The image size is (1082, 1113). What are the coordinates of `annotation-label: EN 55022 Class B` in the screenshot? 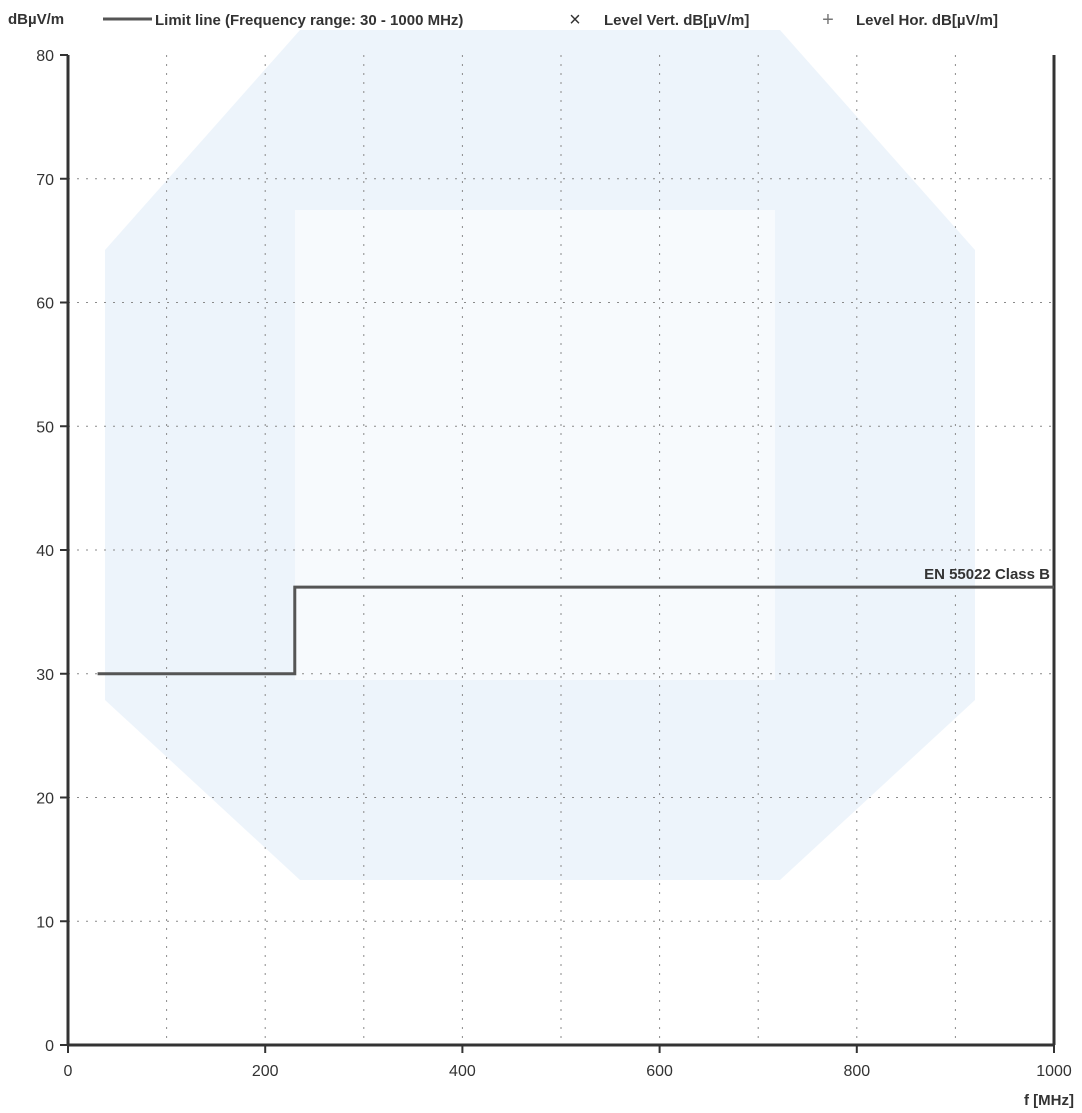 It's located at (987, 574).